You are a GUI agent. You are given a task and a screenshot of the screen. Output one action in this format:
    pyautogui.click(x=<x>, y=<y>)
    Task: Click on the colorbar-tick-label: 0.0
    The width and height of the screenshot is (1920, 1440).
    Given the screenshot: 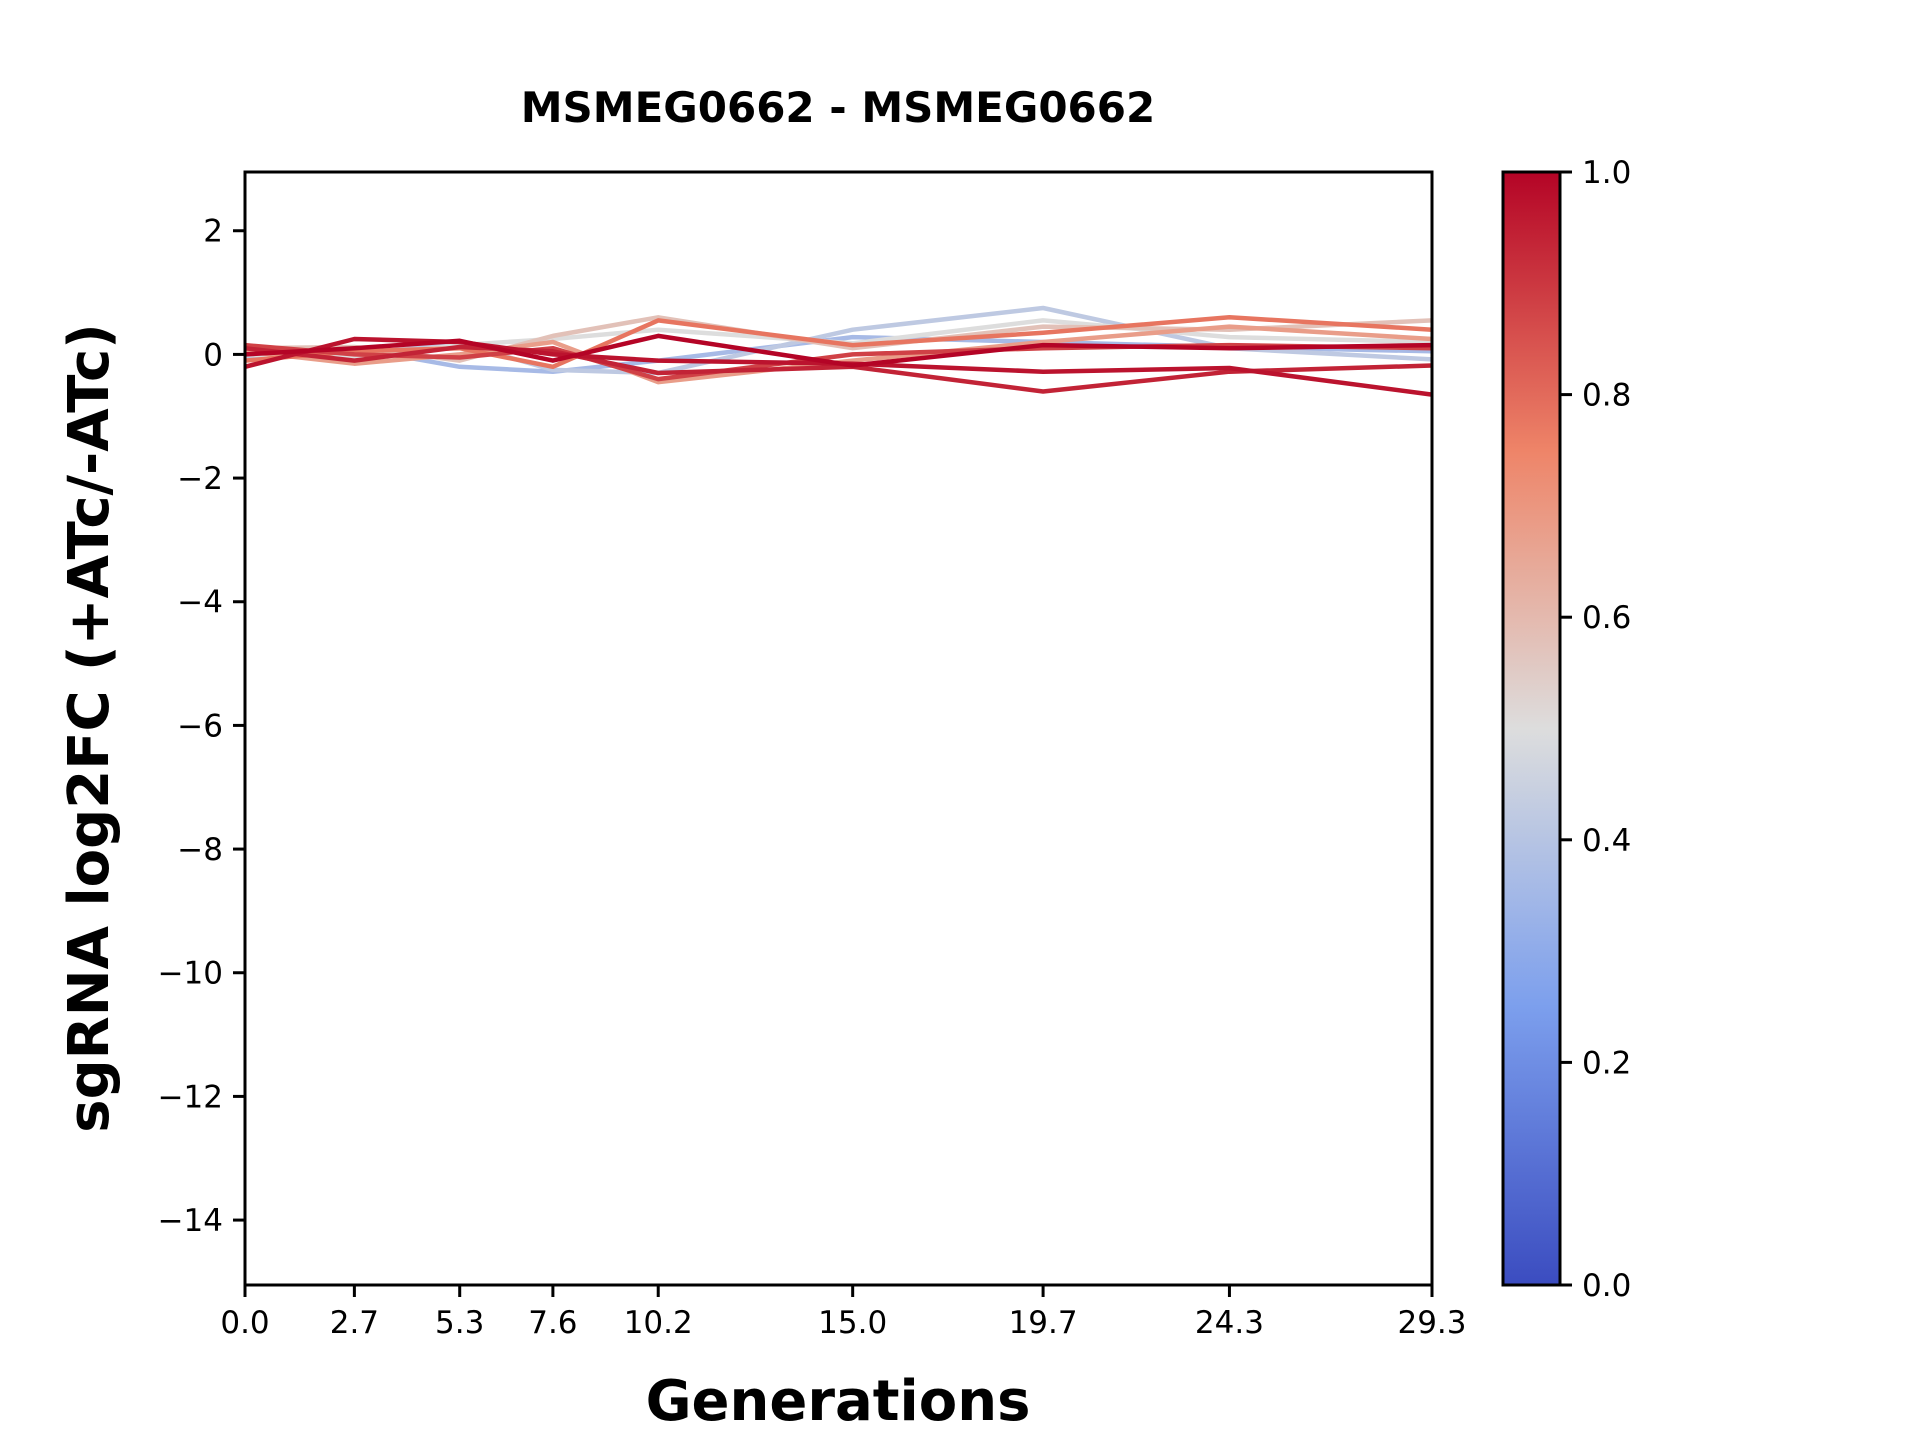 What is the action you would take?
    pyautogui.click(x=1606, y=1286)
    